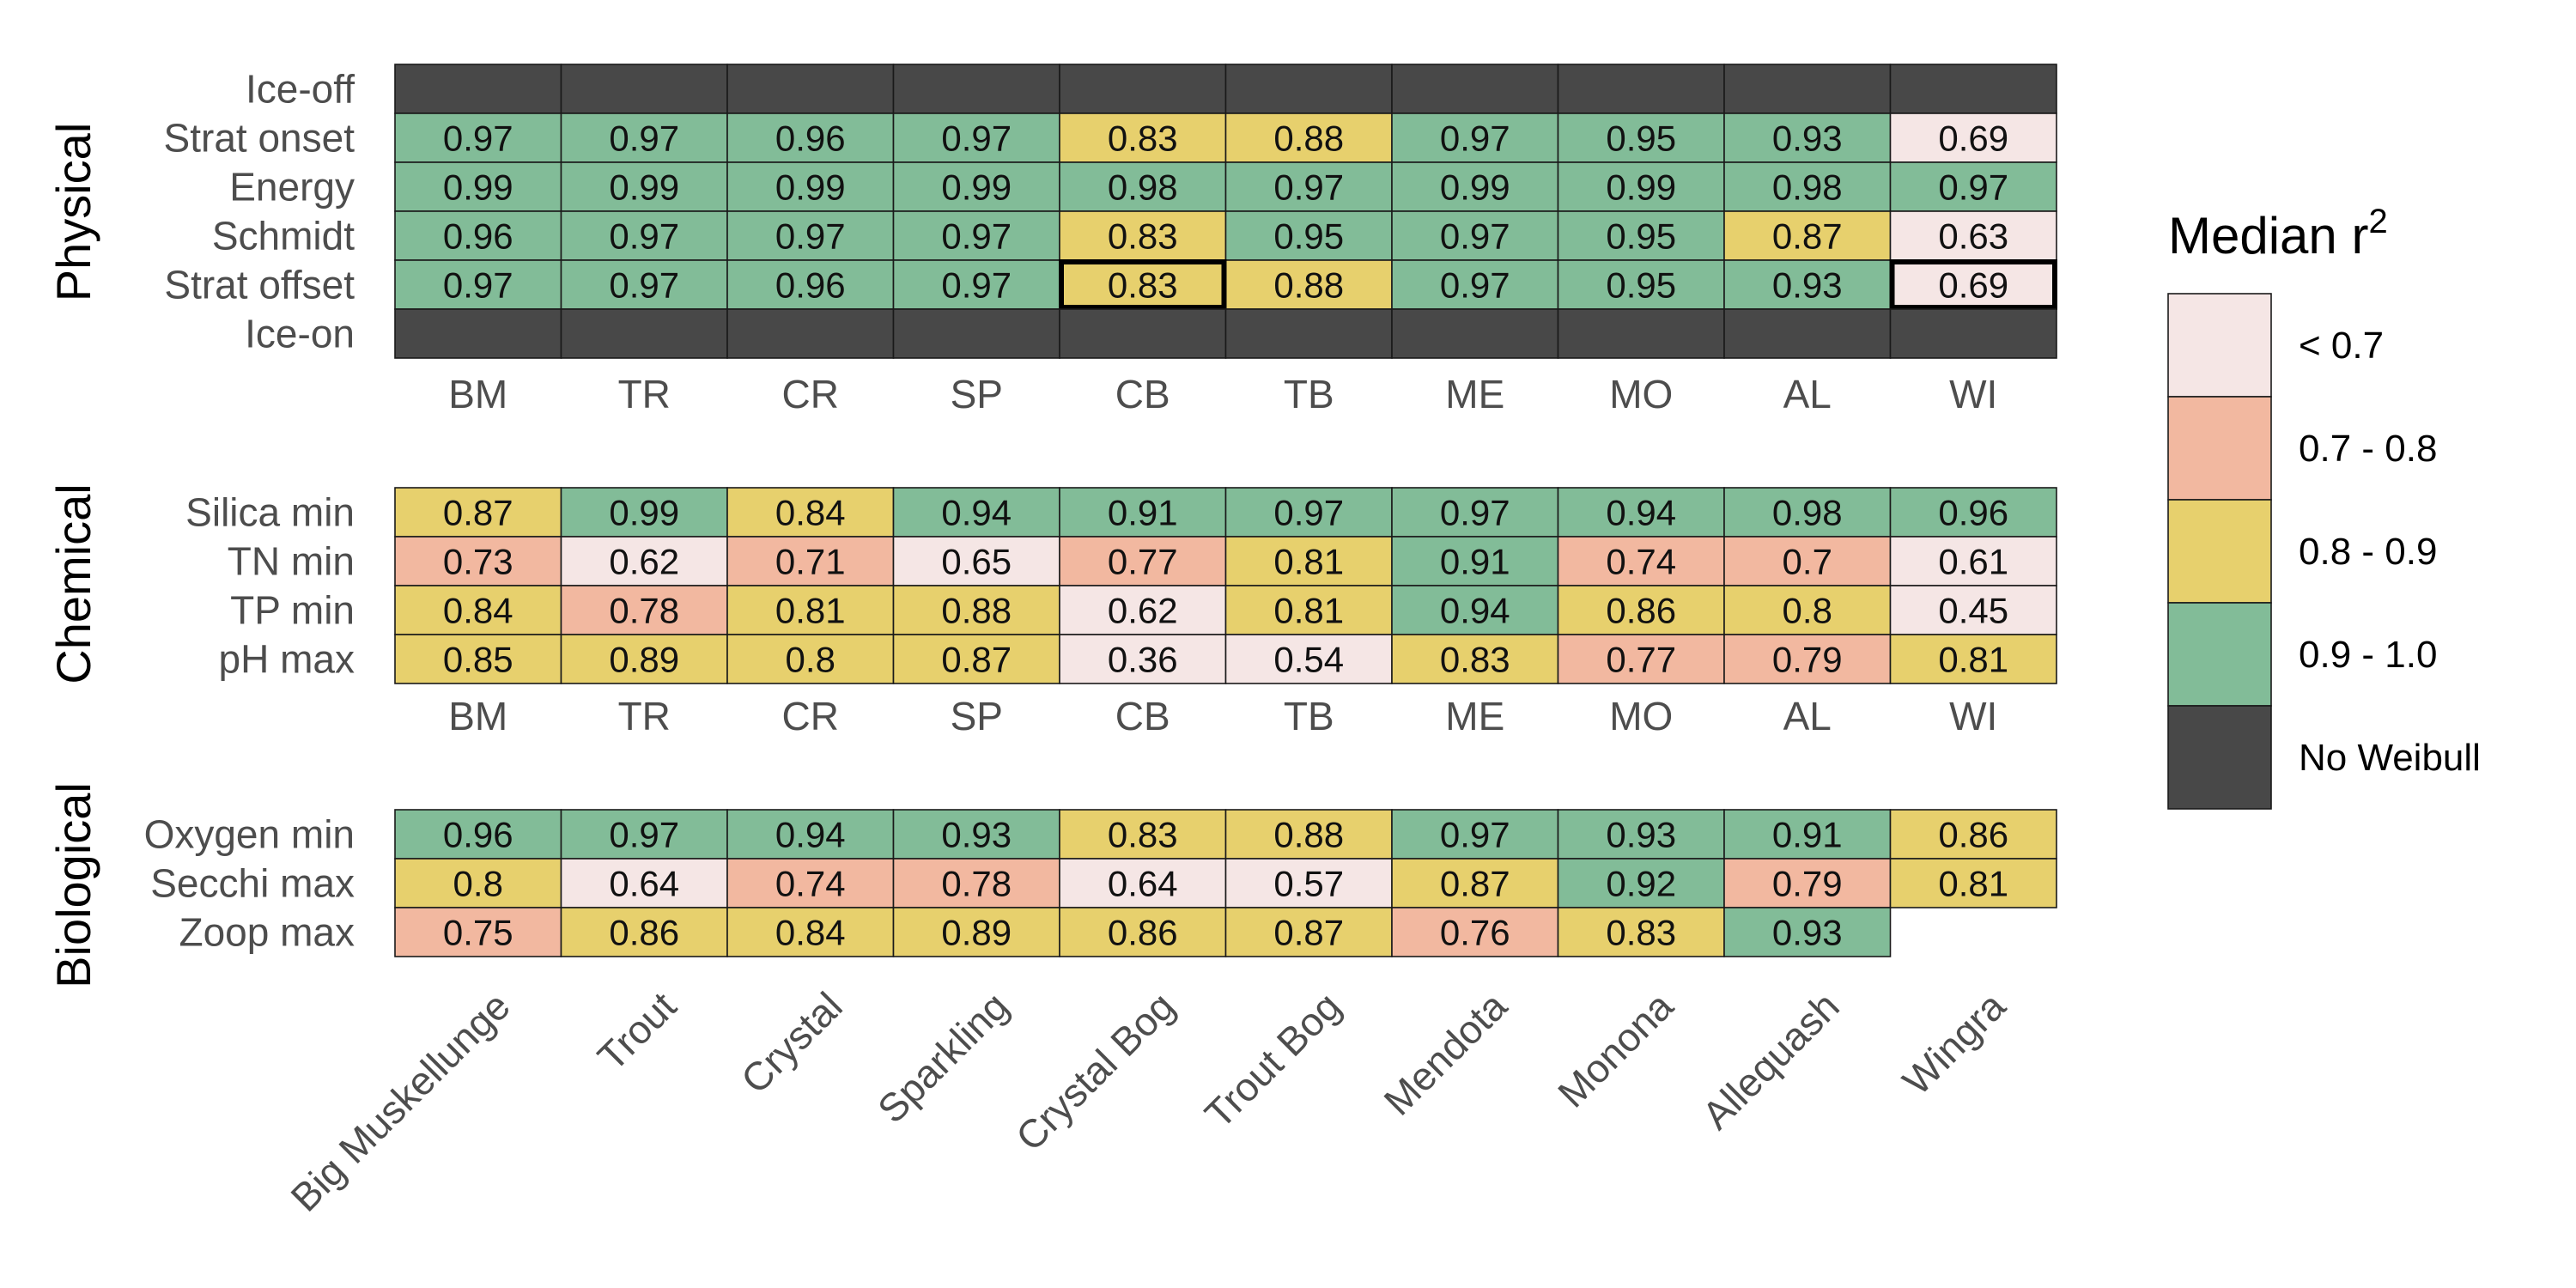  I want to click on cell-value-label: 0.84, so click(810, 513).